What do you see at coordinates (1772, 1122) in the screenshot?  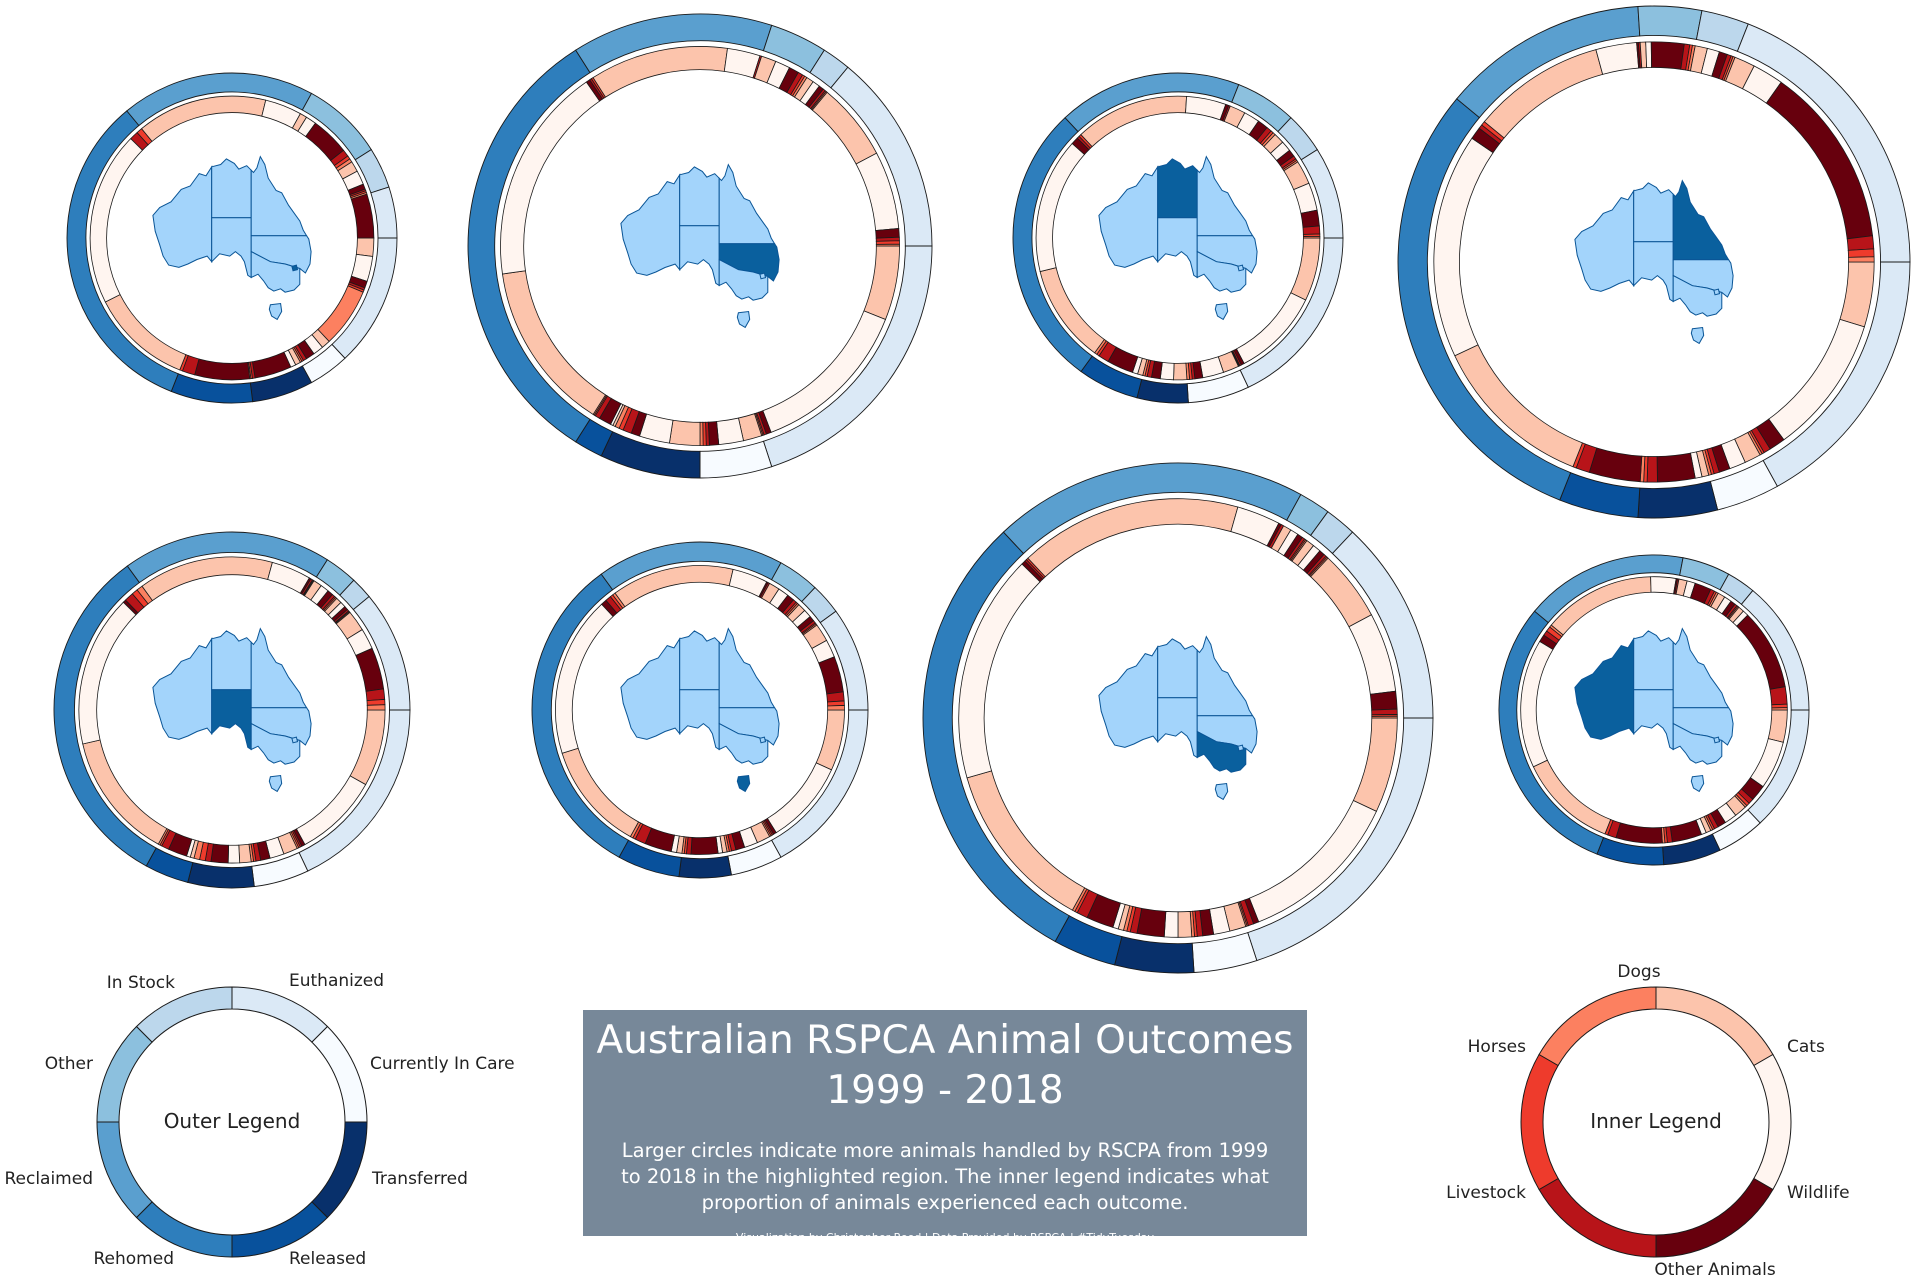 I see `legend-segment-cats` at bounding box center [1772, 1122].